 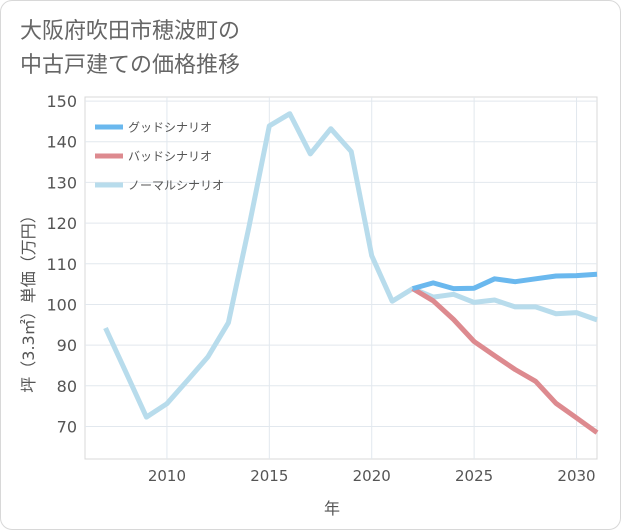 I want to click on x-tick-2015: 2015, so click(x=269, y=476).